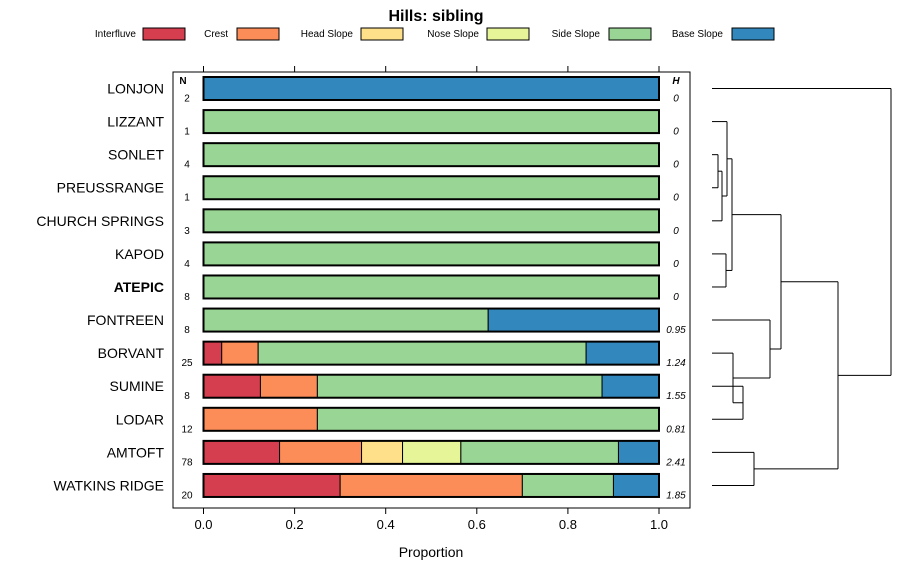 Image resolution: width=900 pixels, height=580 pixels. What do you see at coordinates (327, 34) in the screenshot?
I see `legend-label-head-slope: Head Slope` at bounding box center [327, 34].